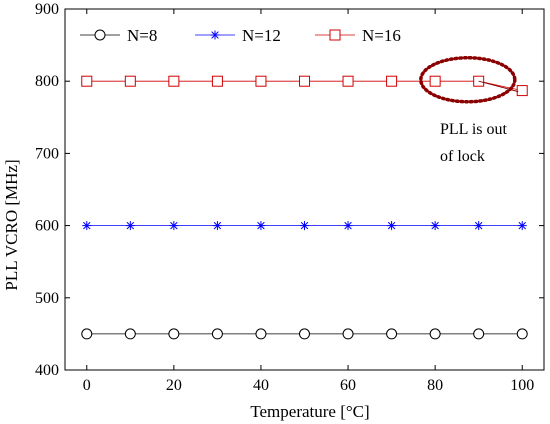 The width and height of the screenshot is (550, 424). What do you see at coordinates (309, 411) in the screenshot?
I see `x-axis-label: Temperature [°C]` at bounding box center [309, 411].